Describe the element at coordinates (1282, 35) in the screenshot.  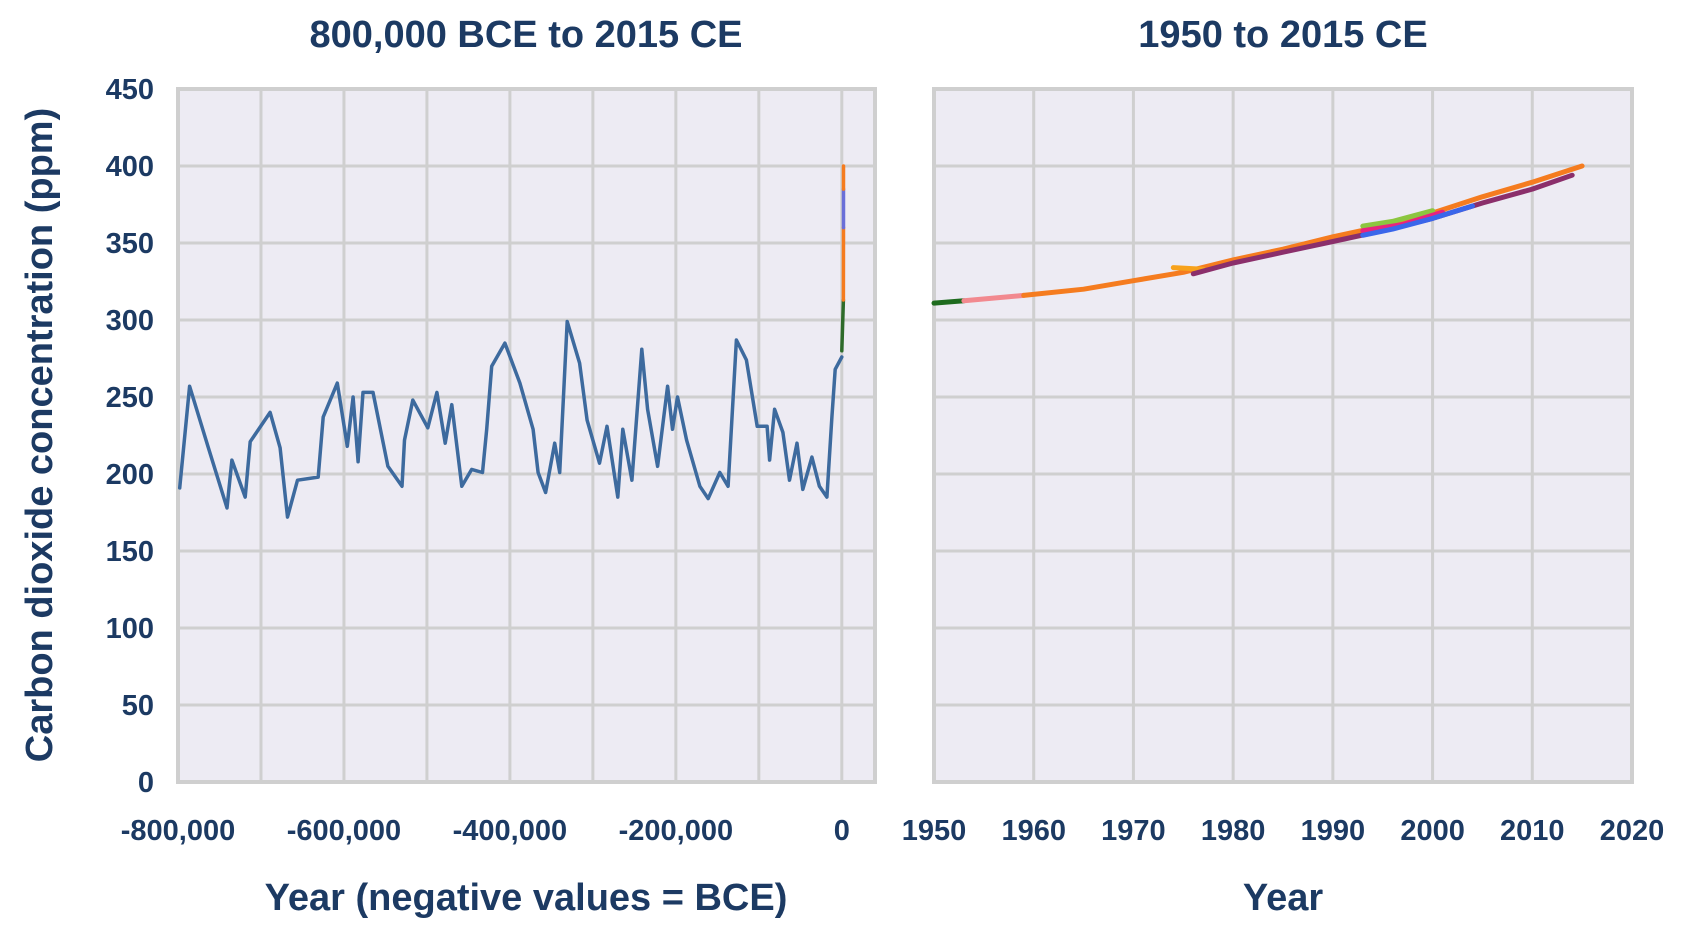
I see `chart-title-right: 1950 to 2015 CE` at that location.